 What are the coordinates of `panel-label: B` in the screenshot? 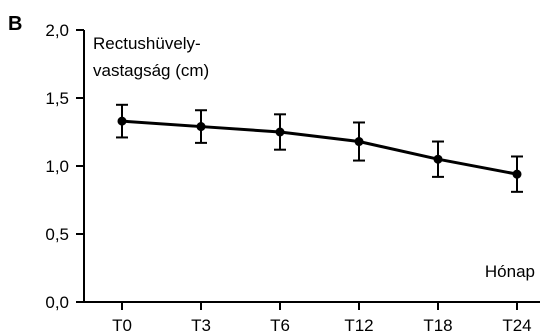 It's located at (15, 24).